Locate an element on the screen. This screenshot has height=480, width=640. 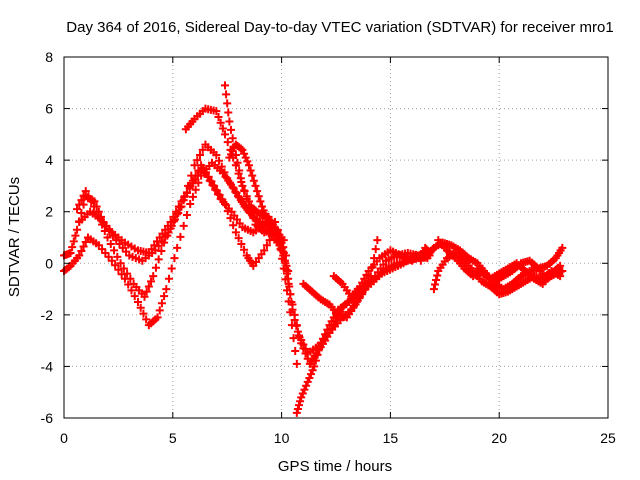
y-axis-label: SDTVAR / TECUs is located at coordinates (14, 237).